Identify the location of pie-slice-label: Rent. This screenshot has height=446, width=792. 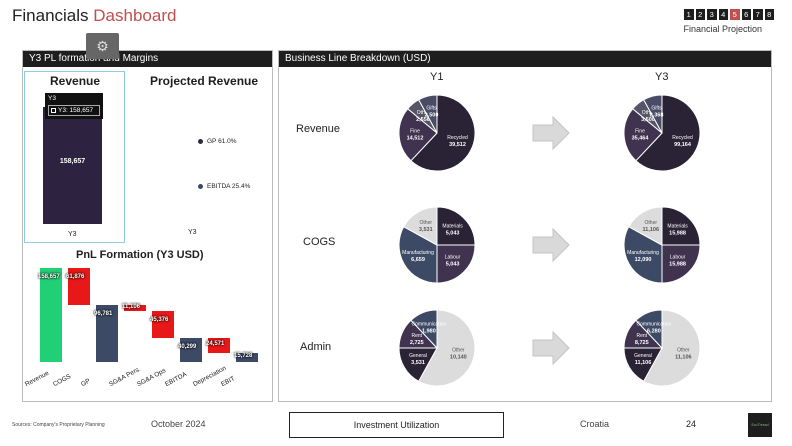
(641, 336).